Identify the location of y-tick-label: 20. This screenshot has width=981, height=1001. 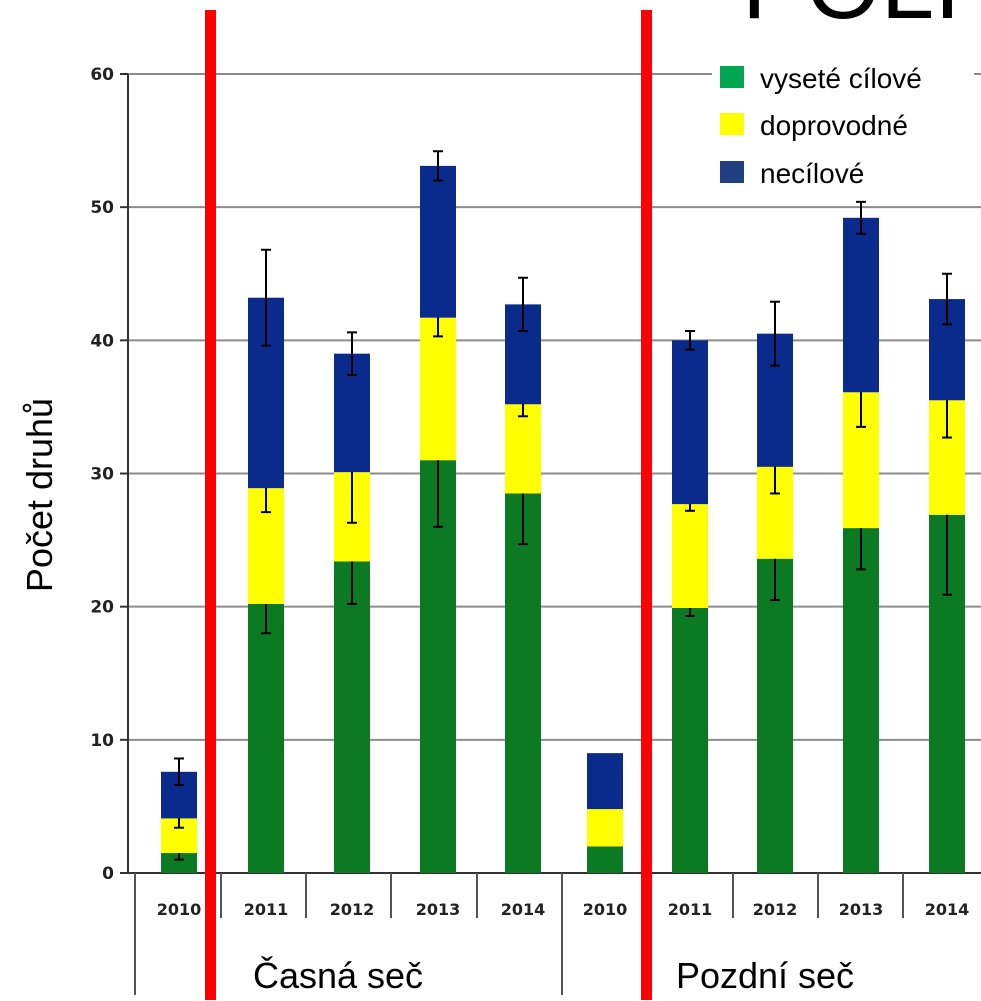
(102, 608).